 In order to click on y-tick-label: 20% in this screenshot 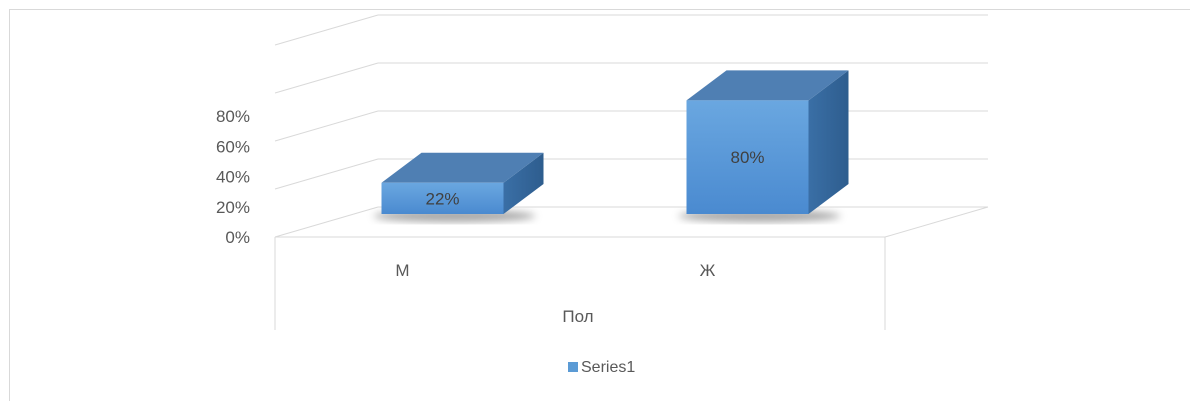, I will do `click(233, 207)`.